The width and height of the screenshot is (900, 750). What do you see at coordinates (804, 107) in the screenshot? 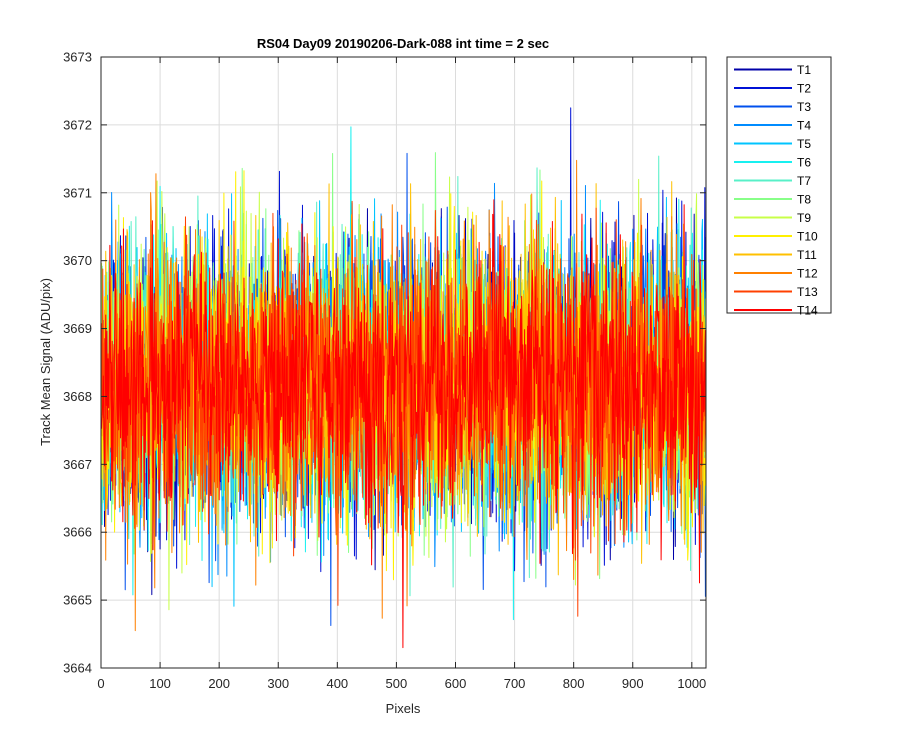
I see `legend-label: T3` at bounding box center [804, 107].